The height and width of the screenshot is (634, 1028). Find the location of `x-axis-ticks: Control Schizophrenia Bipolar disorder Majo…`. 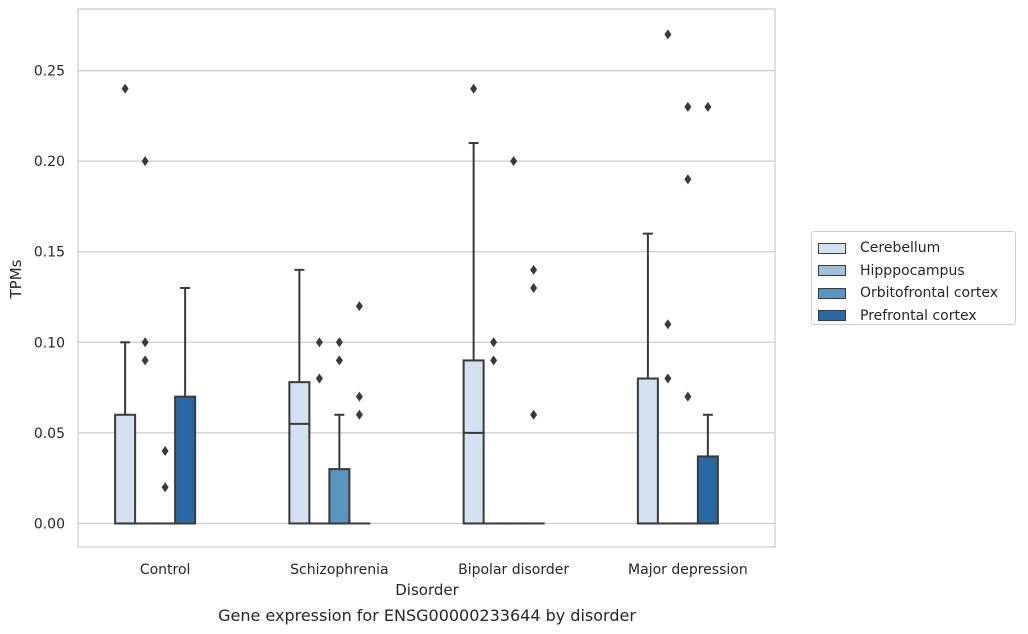

x-axis-ticks: Control Schizophrenia Bipolar disorder Majo… is located at coordinates (444, 570).